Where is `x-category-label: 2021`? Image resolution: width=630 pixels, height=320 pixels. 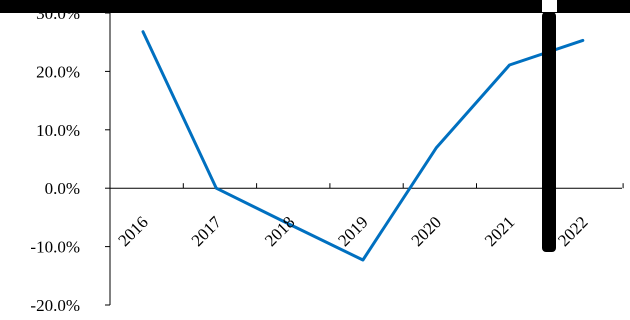 x-category-label: 2021 is located at coordinates (499, 231).